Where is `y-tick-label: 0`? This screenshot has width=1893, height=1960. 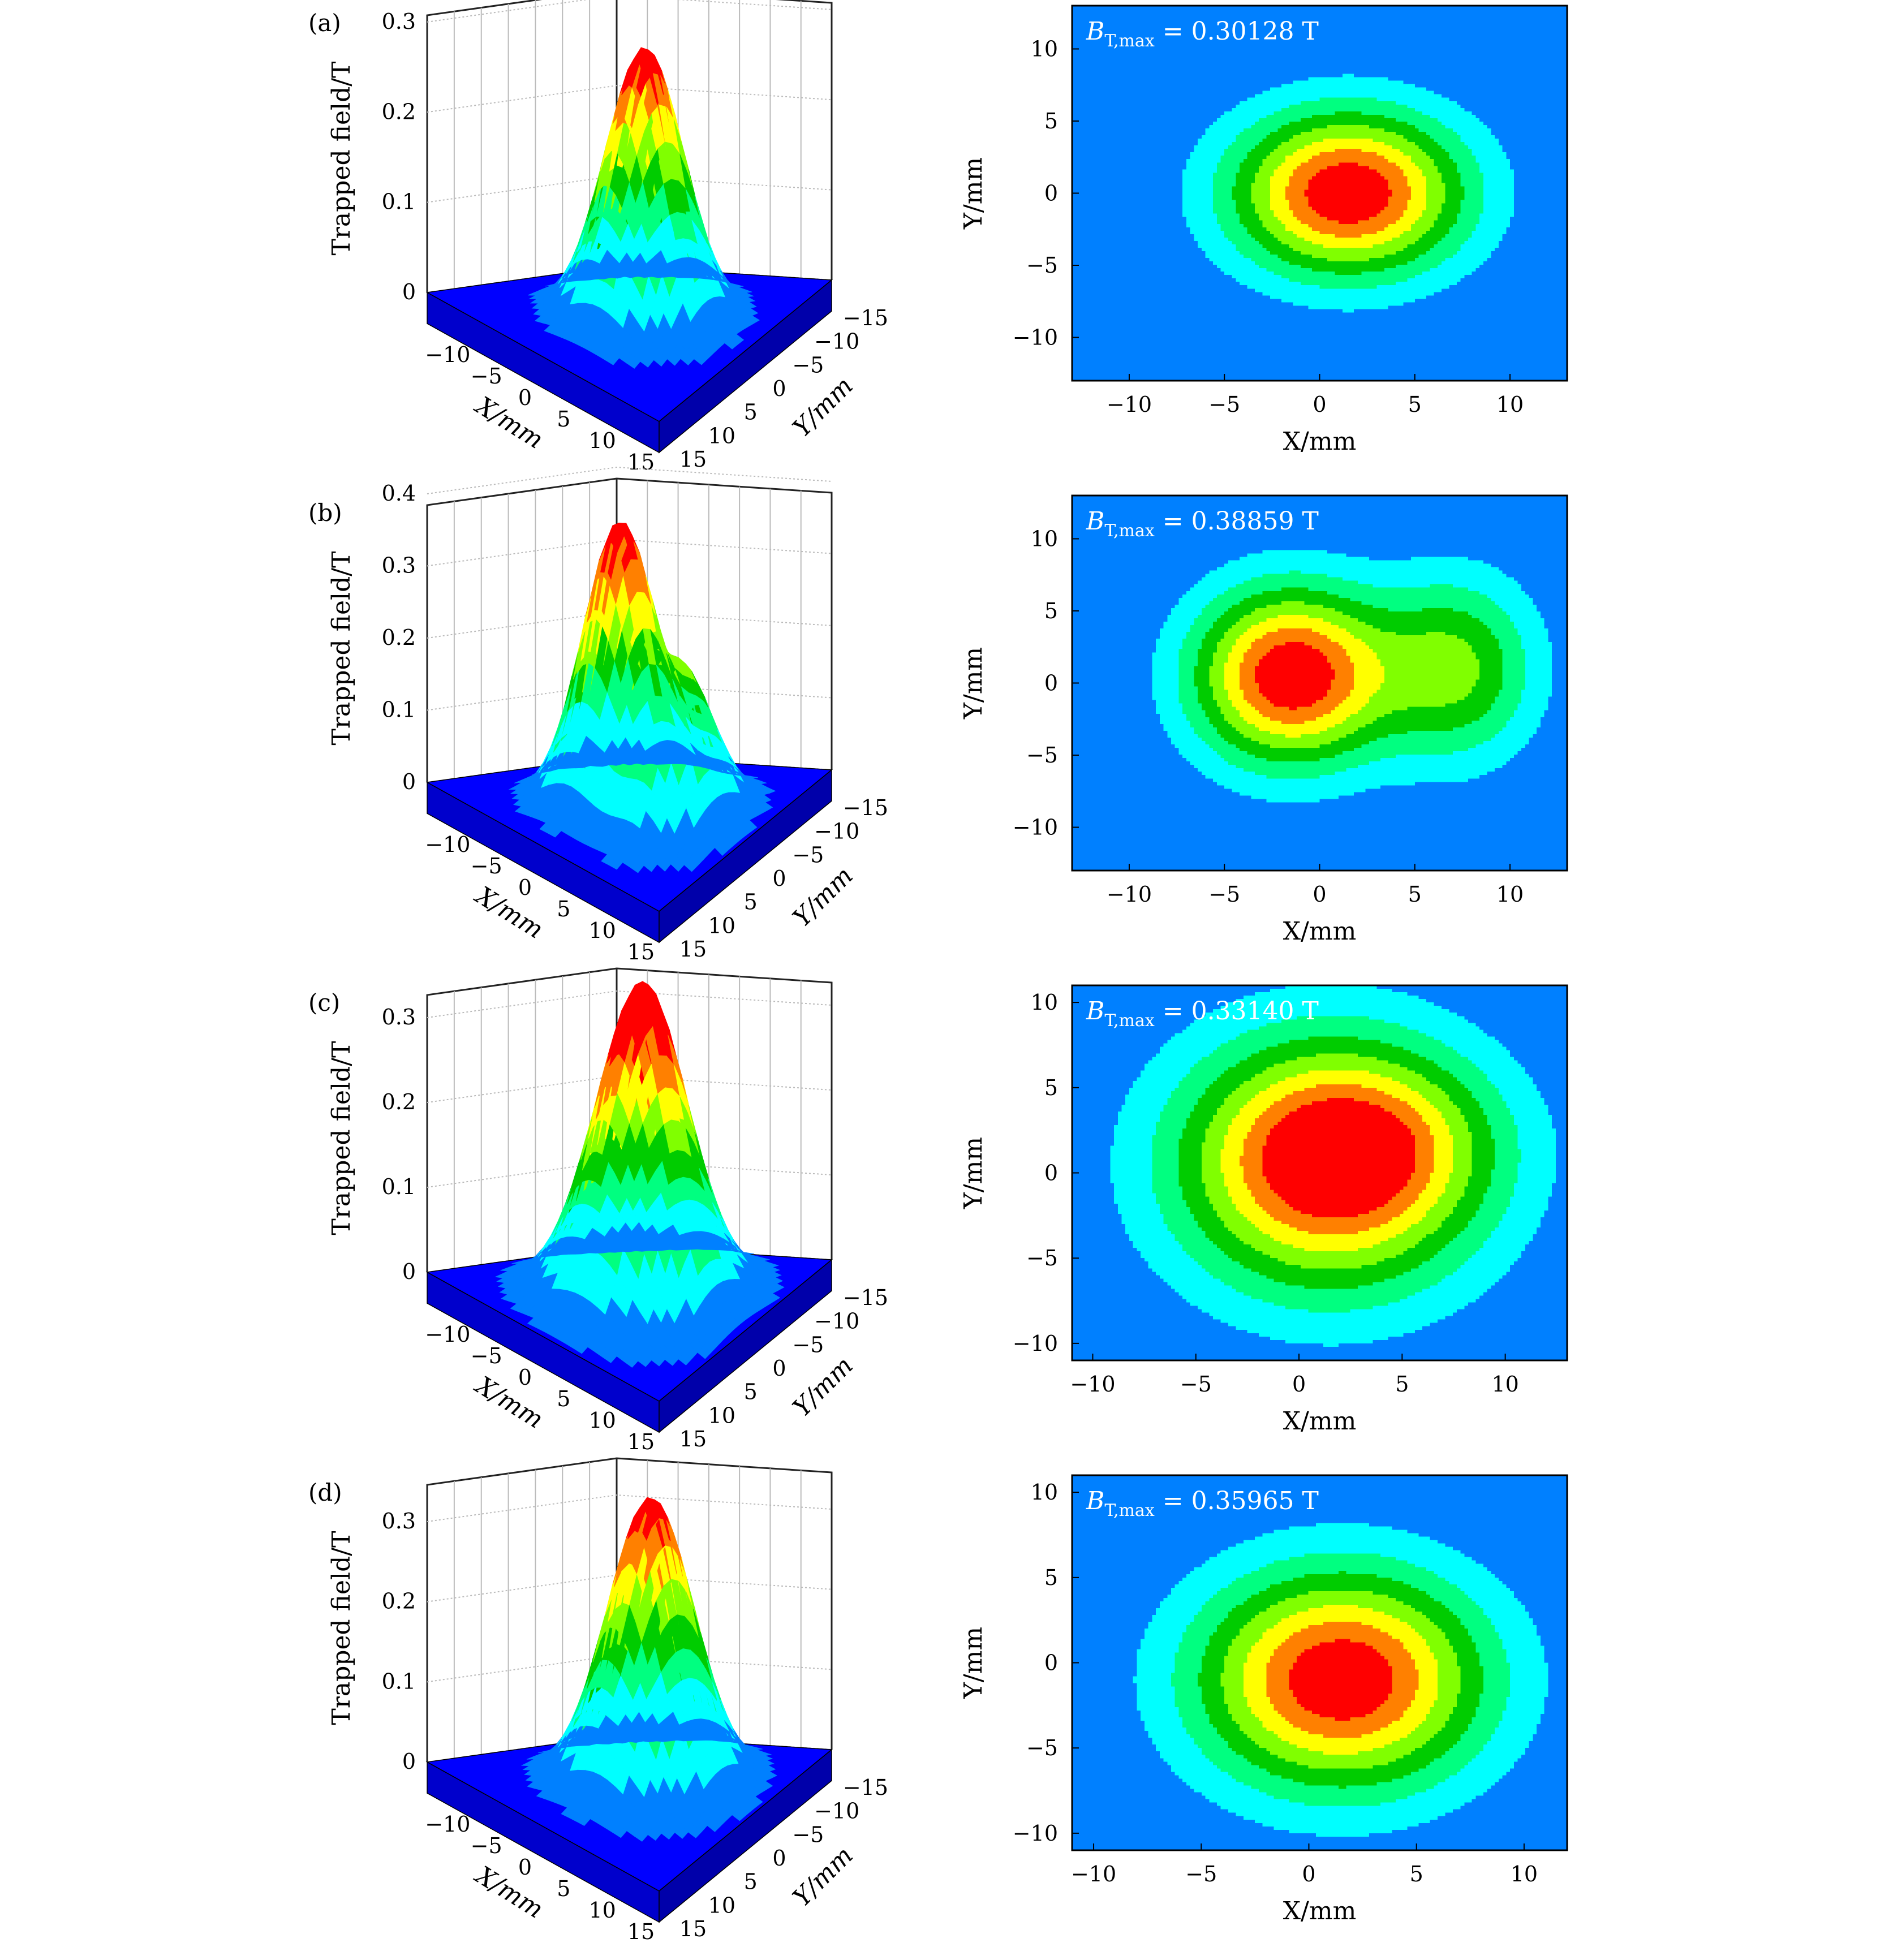 y-tick-label: 0 is located at coordinates (779, 878).